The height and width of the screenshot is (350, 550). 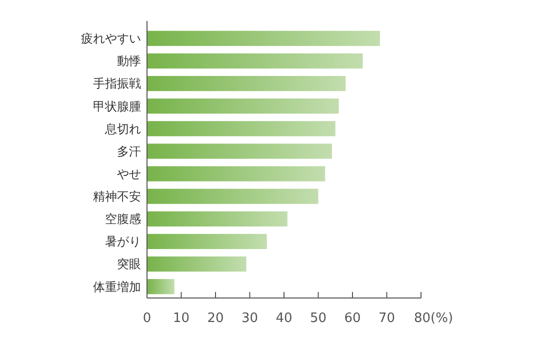 What do you see at coordinates (123, 219) in the screenshot?
I see `y-tick-label: 空腹感` at bounding box center [123, 219].